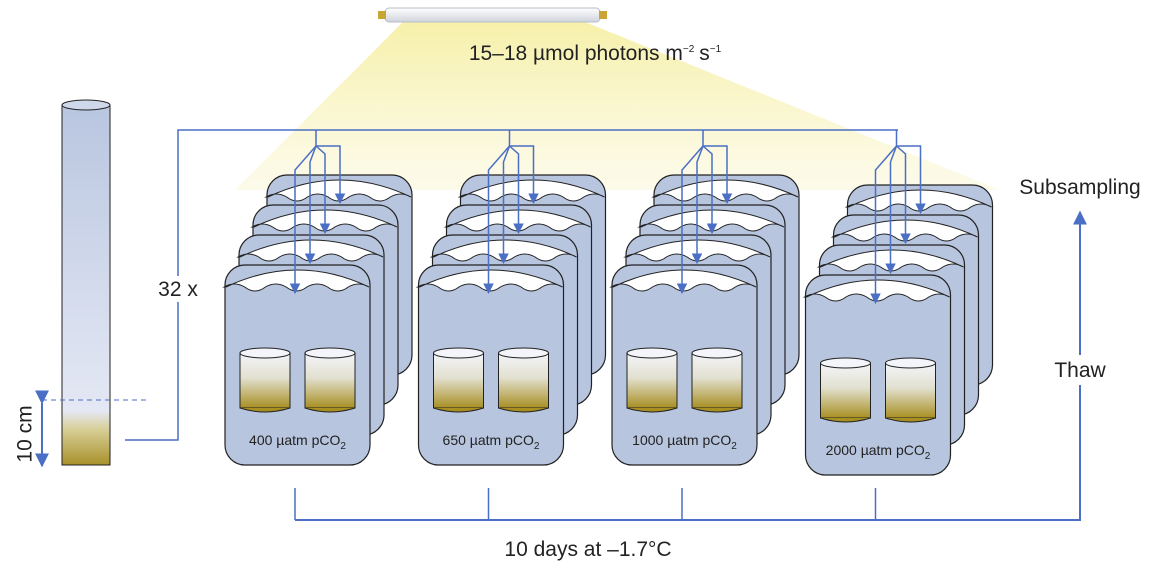 The width and height of the screenshot is (1154, 565). What do you see at coordinates (587, 549) in the screenshot?
I see `incubation-label: 10 days at –1.7°C` at bounding box center [587, 549].